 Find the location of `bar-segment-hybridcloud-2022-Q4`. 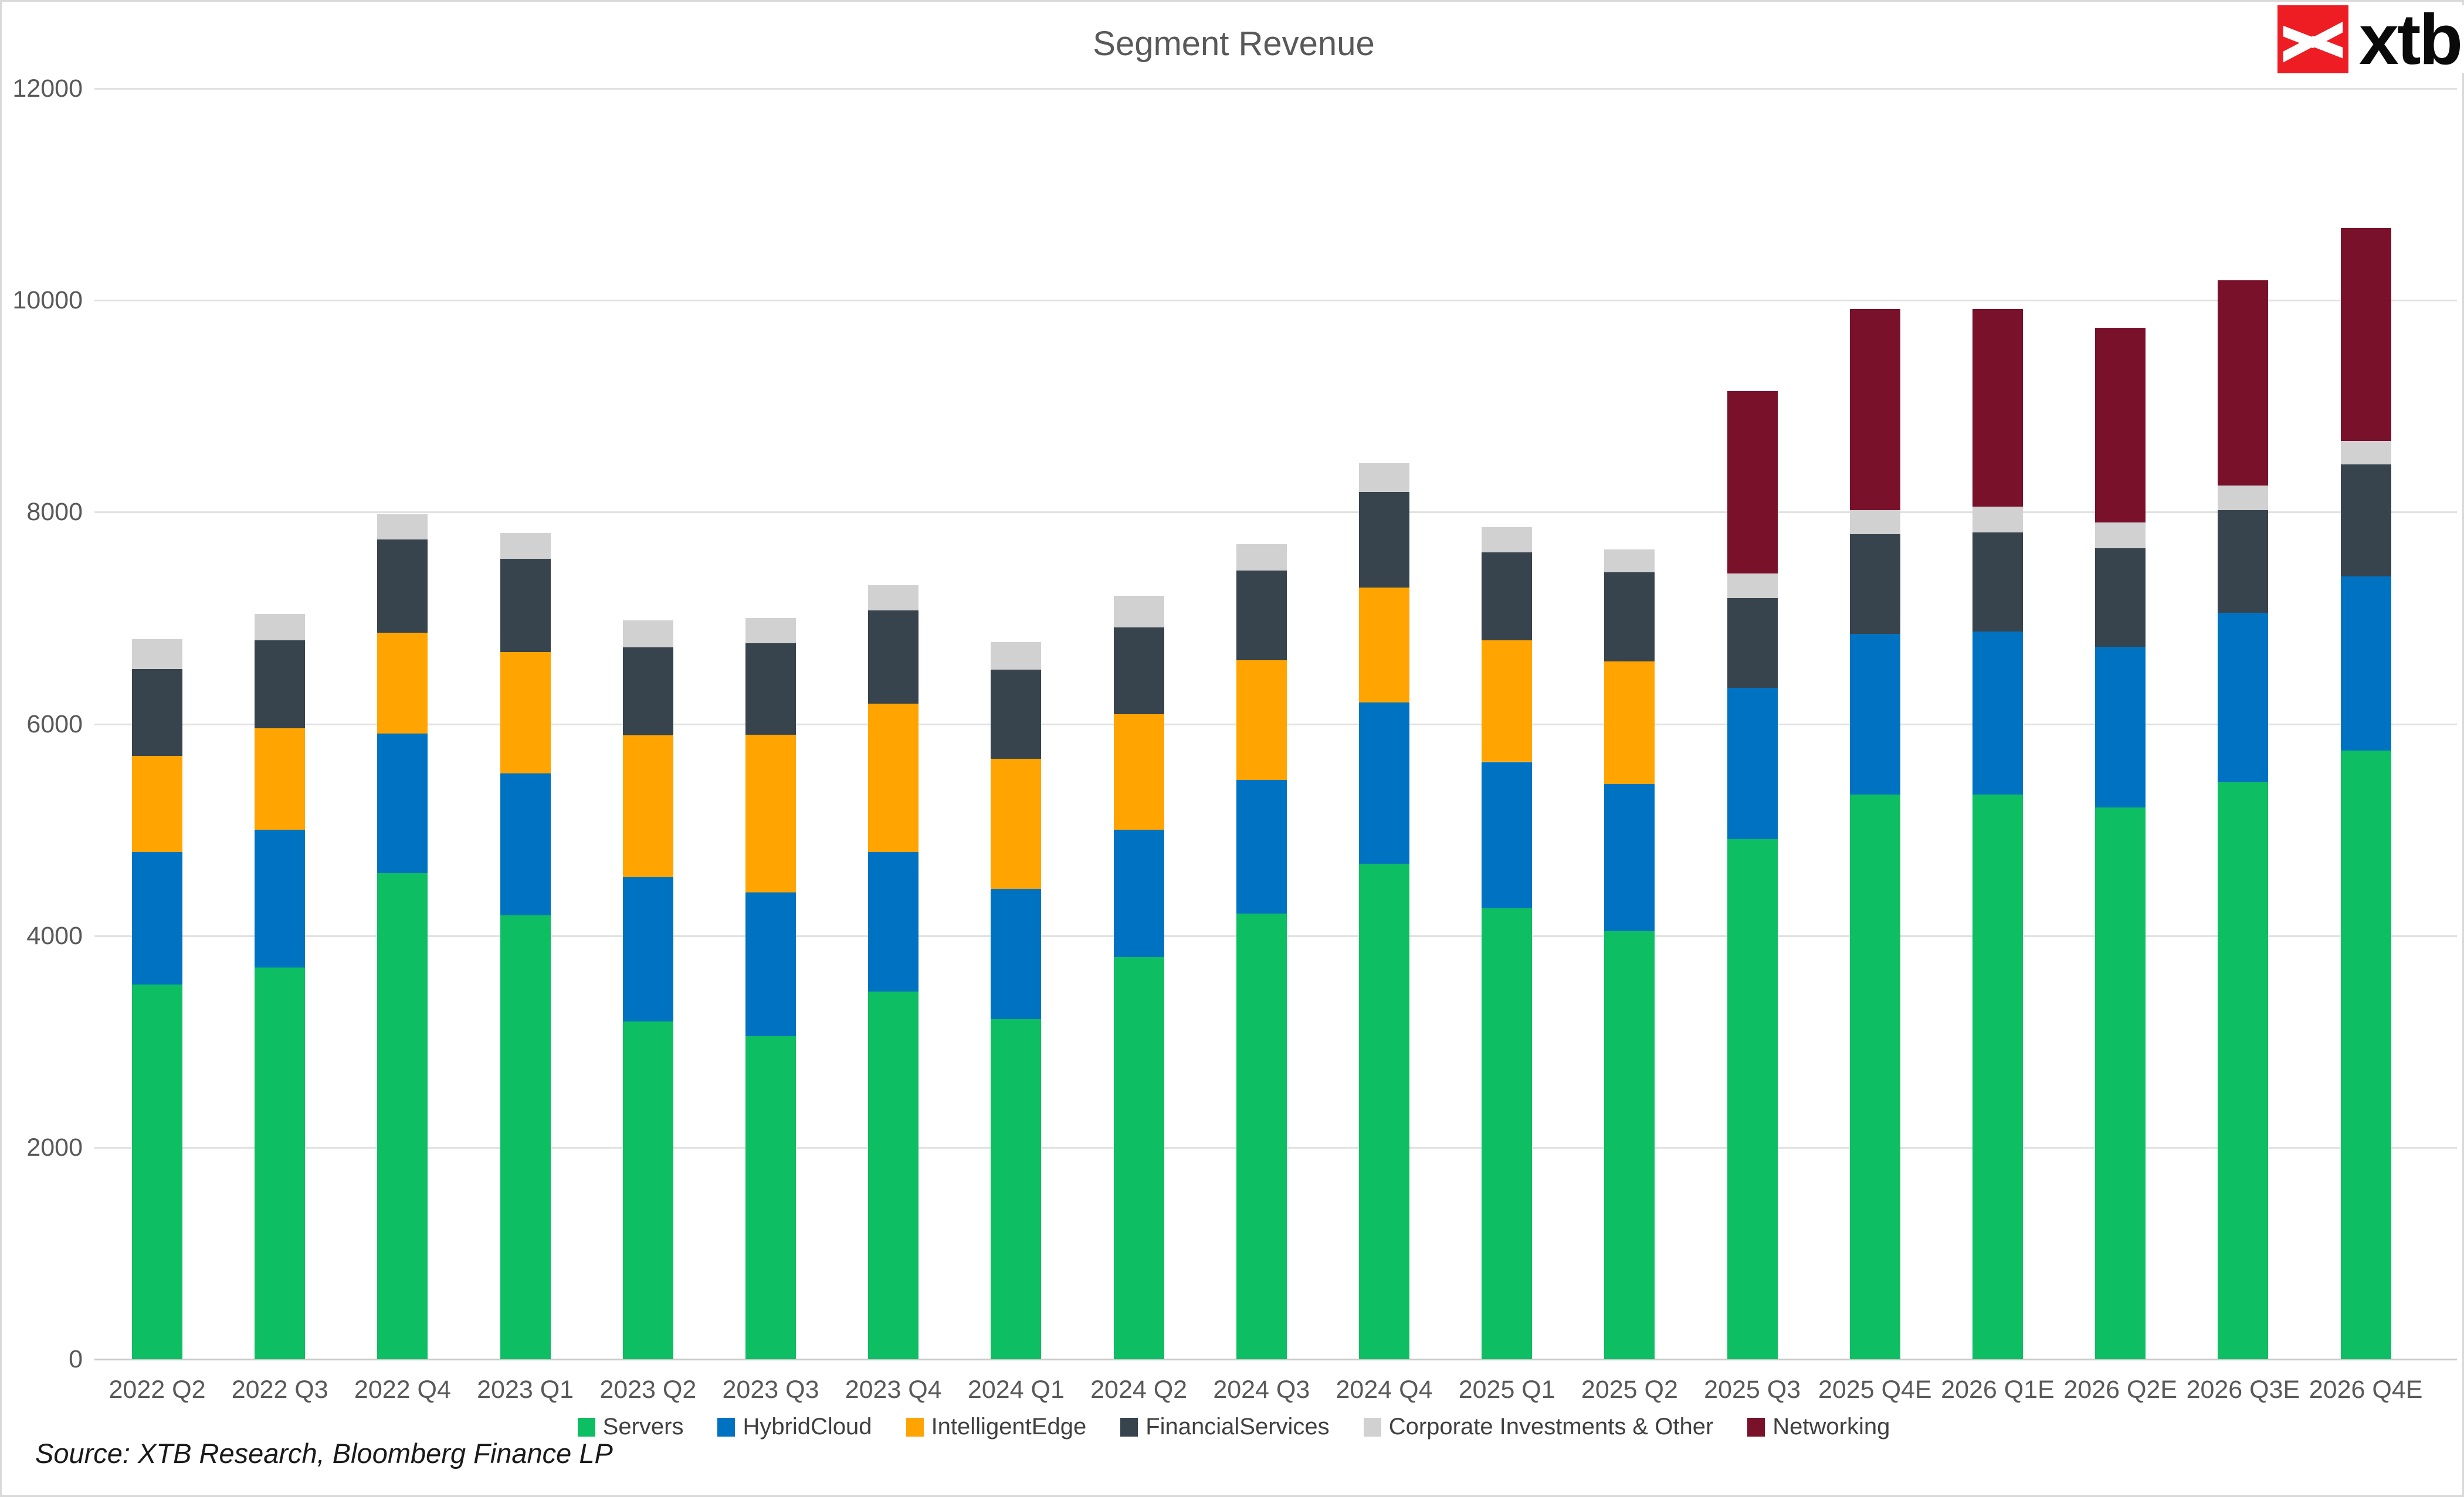

bar-segment-hybridcloud-2022-Q4 is located at coordinates (402, 804).